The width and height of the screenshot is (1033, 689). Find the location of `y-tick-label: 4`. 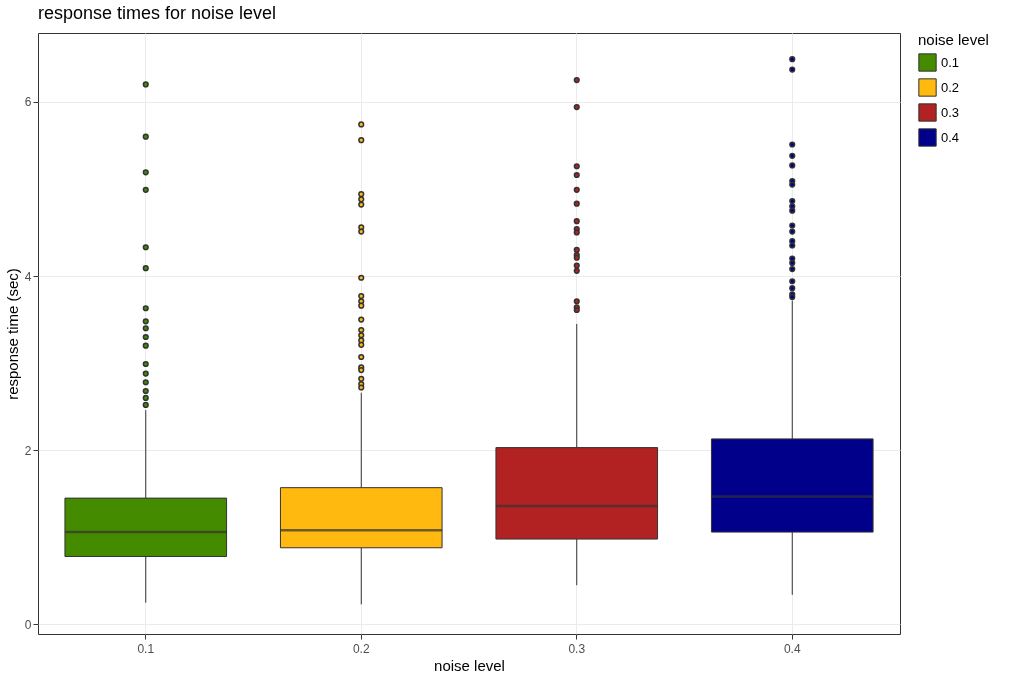

y-tick-label: 4 is located at coordinates (28, 276).